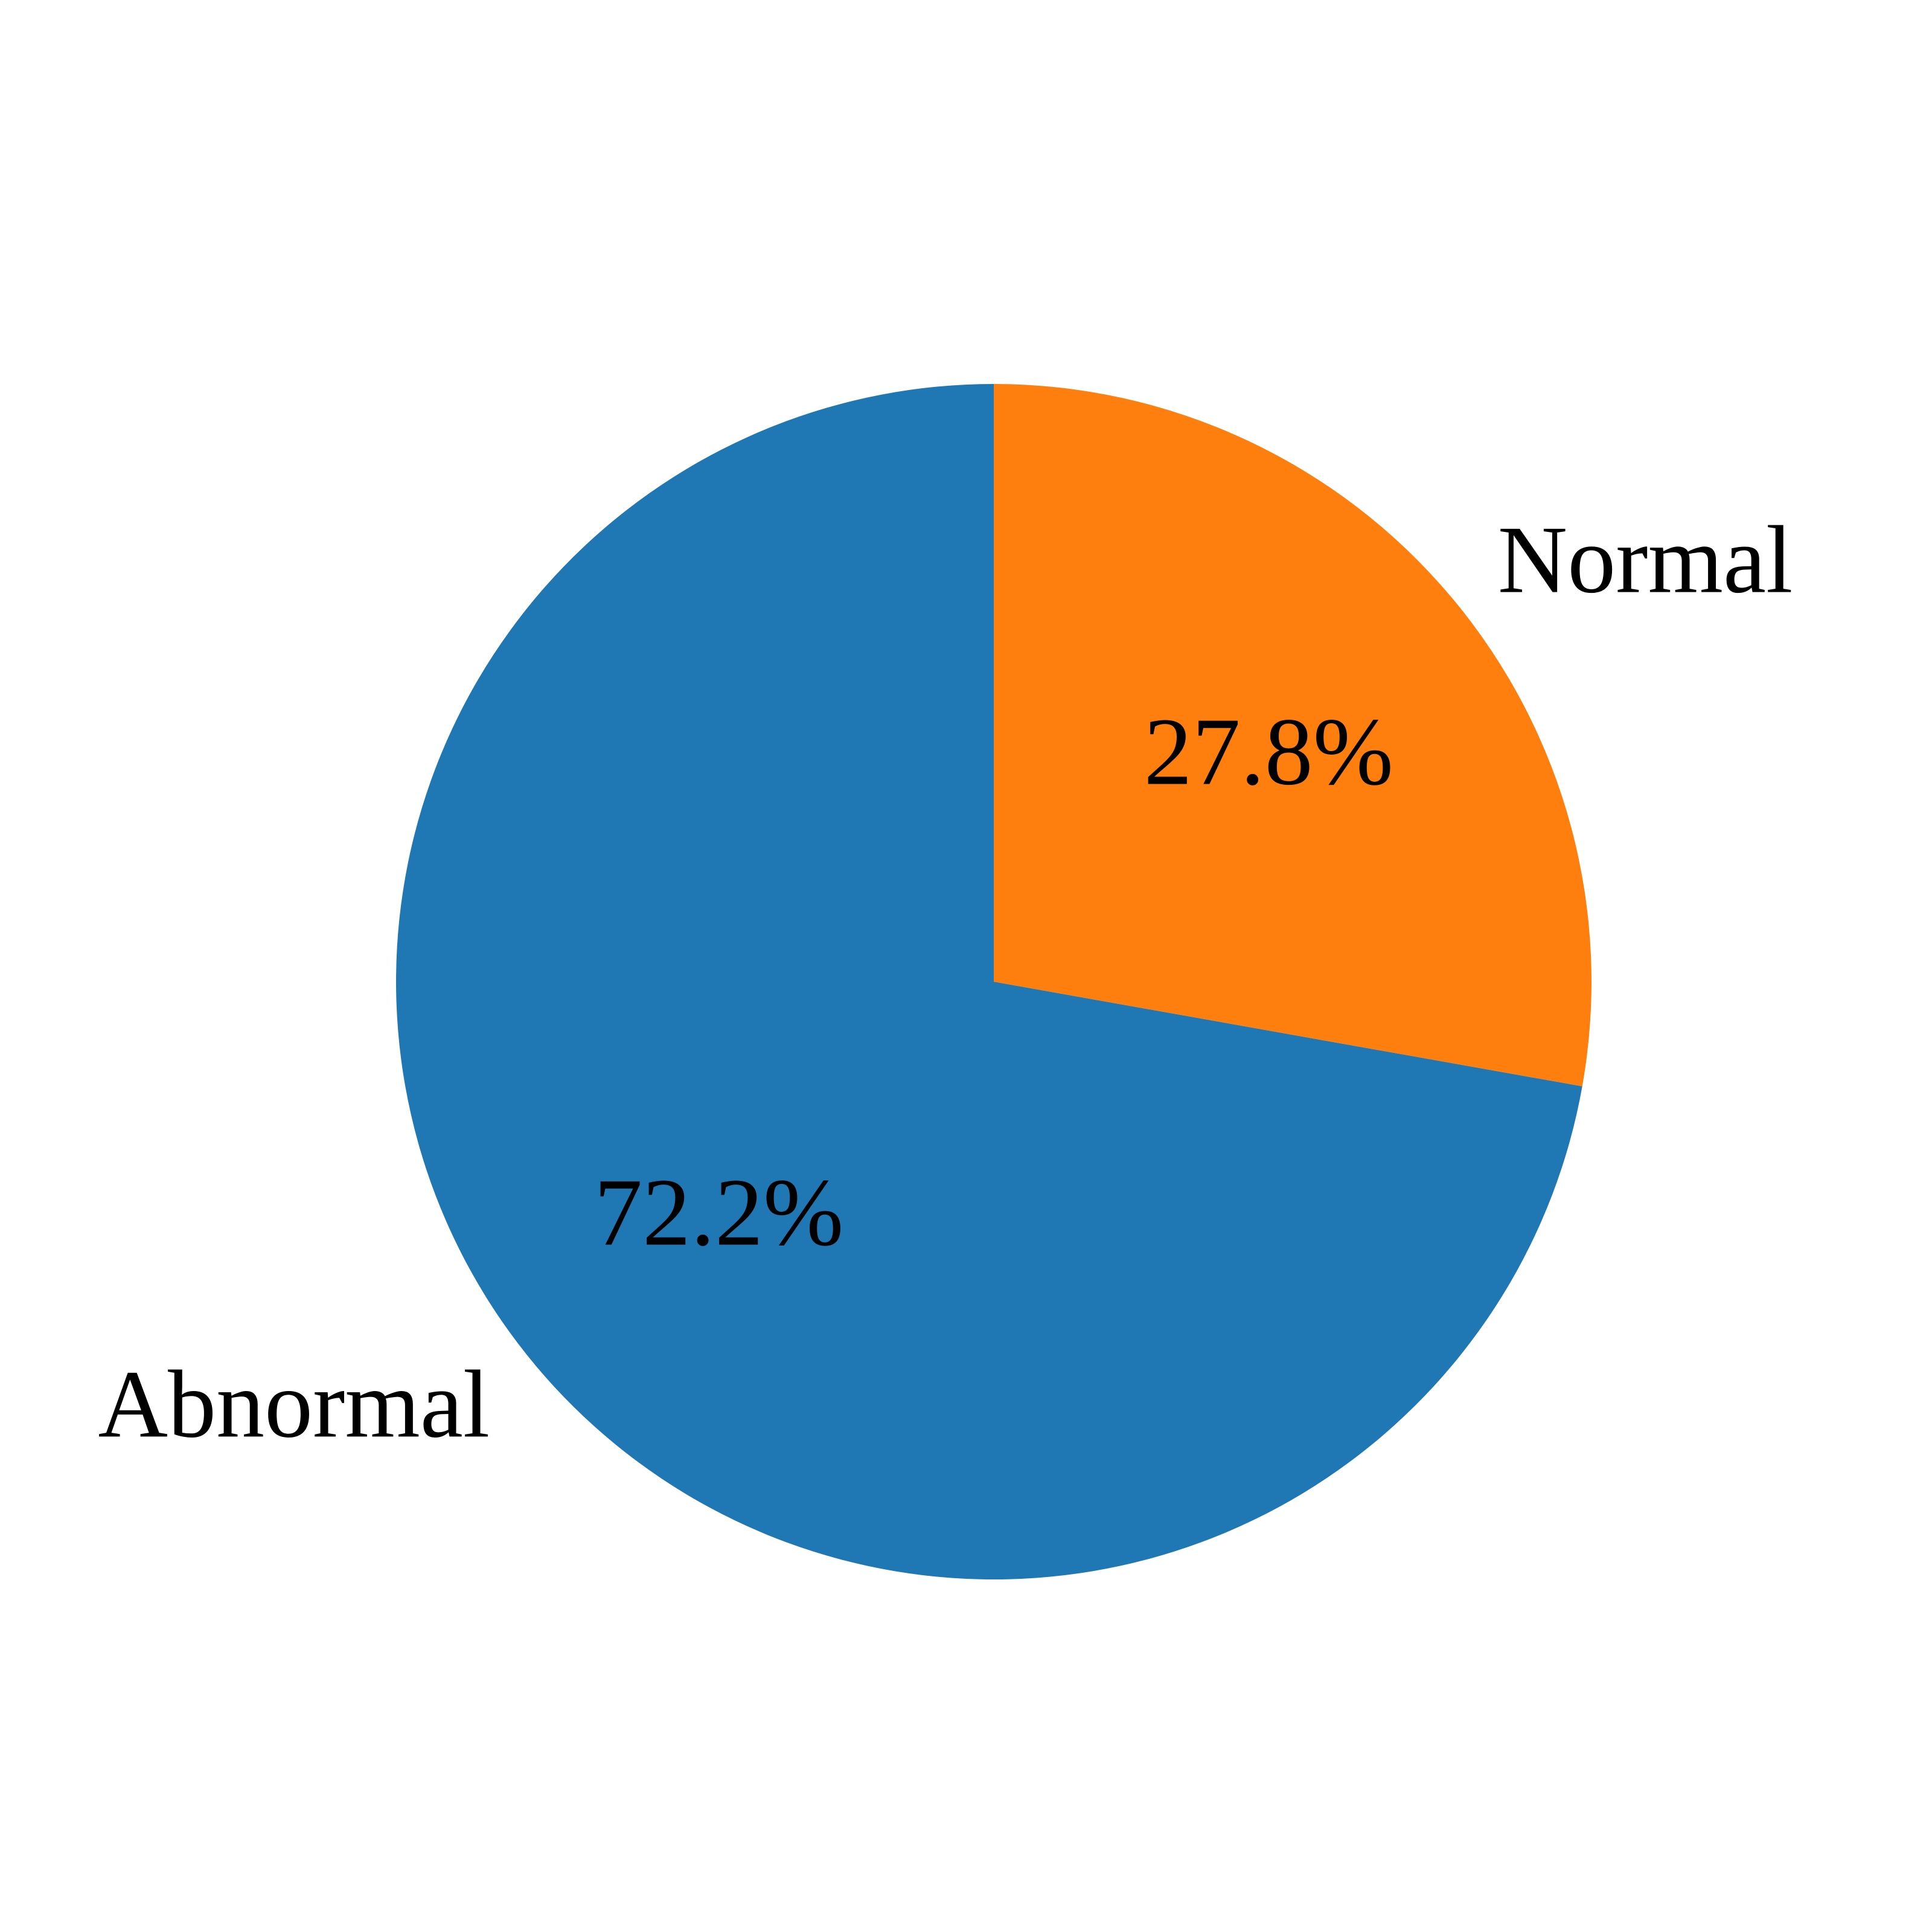  Describe the element at coordinates (294, 1404) in the screenshot. I see `slice-label-abnormal: Abnormal` at that location.